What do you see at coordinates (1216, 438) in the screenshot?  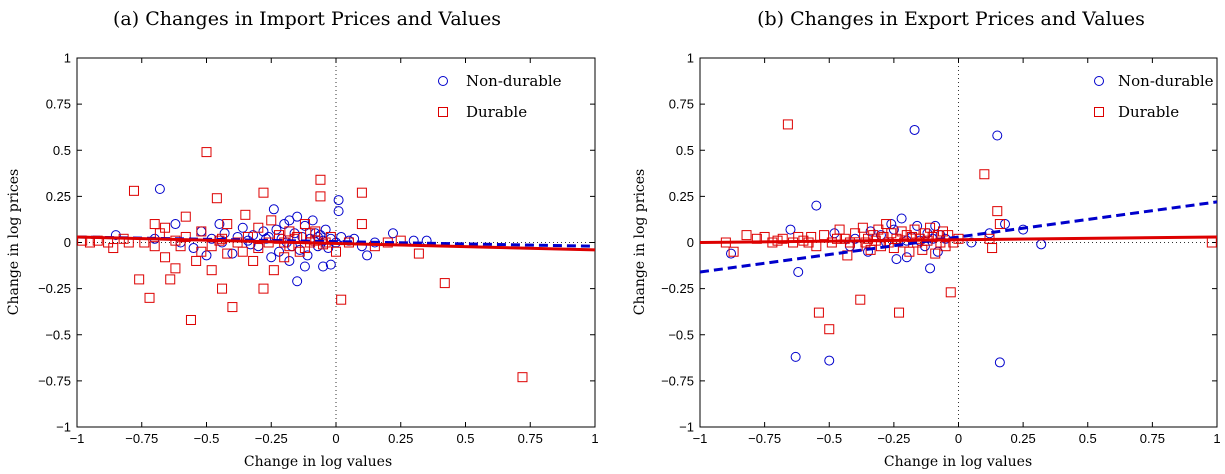 I see `x-tick-label: 1` at bounding box center [1216, 438].